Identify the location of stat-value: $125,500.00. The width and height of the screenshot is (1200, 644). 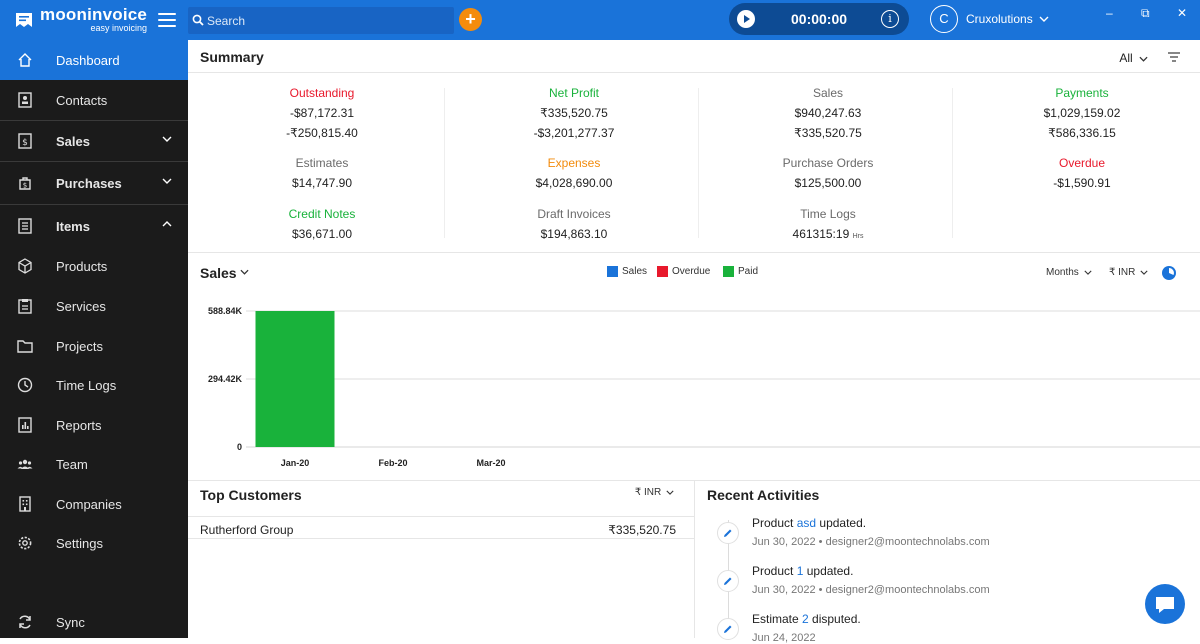
(828, 183).